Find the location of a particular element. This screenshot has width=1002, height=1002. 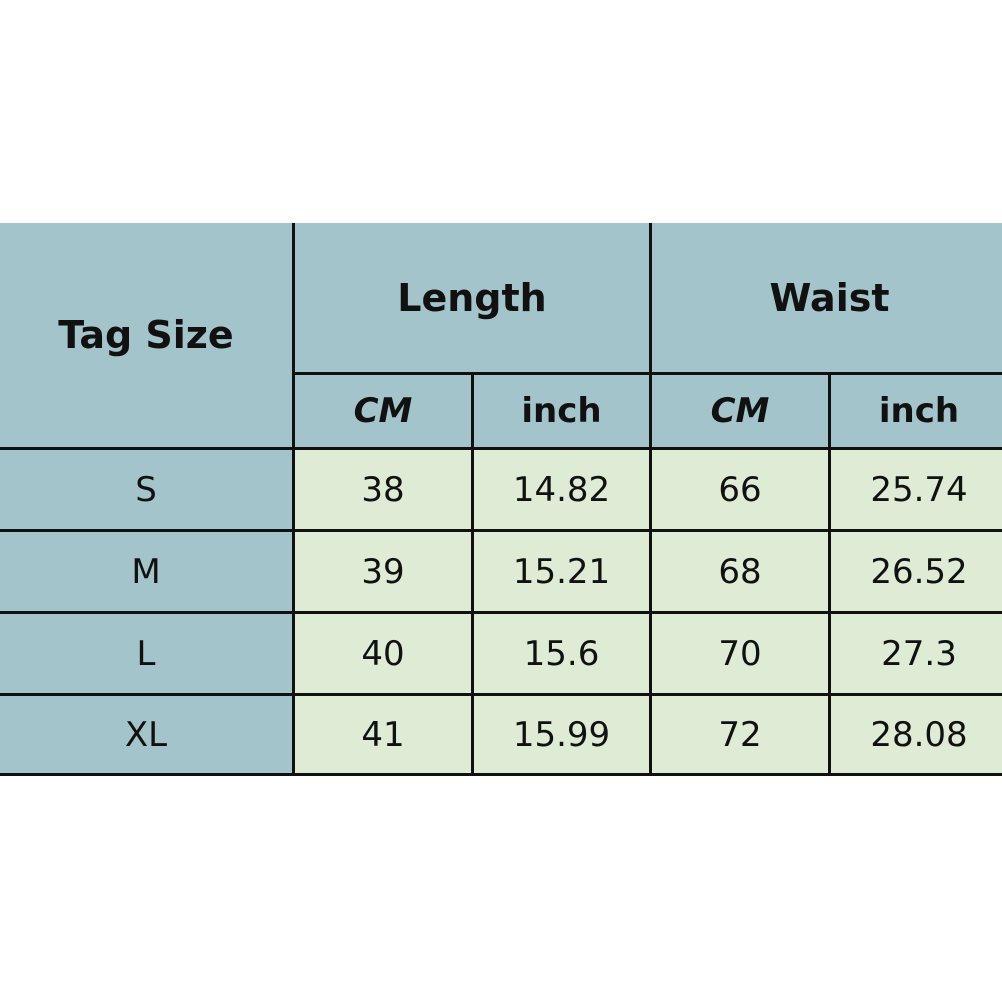

waist-inch-cell: 28.08 is located at coordinates (916, 736).